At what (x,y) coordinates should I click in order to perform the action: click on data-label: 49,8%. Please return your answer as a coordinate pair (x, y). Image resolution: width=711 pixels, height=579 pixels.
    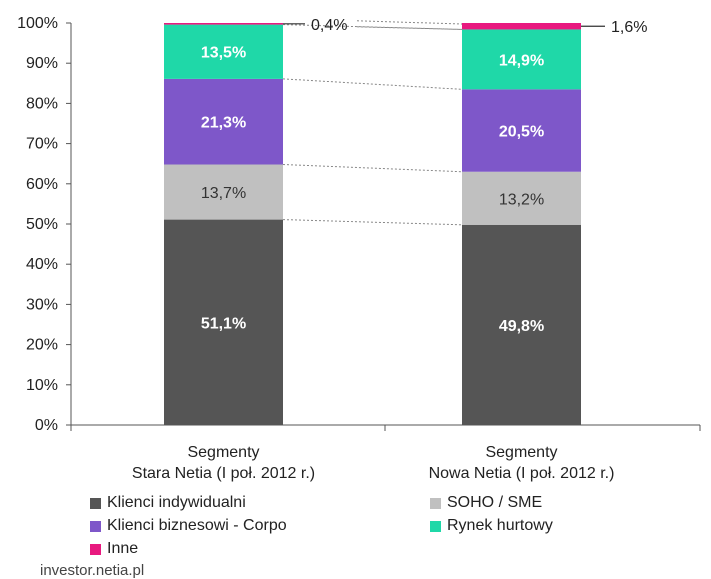
    Looking at the image, I should click on (521, 326).